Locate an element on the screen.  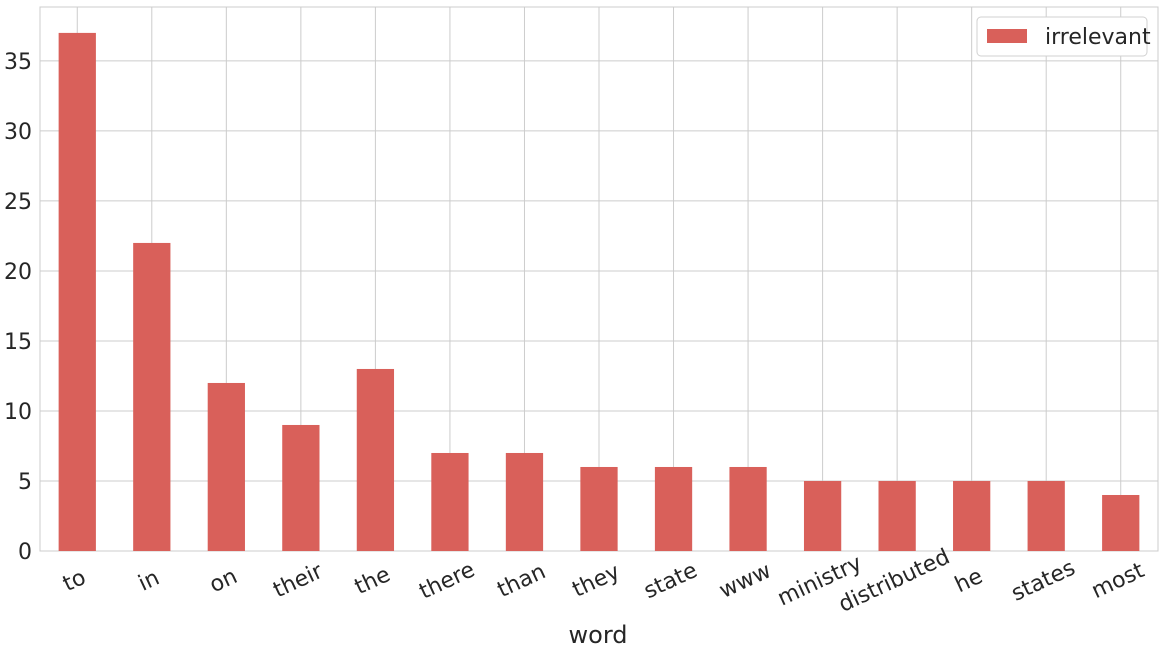
y-tick-label: 15 is located at coordinates (18, 342).